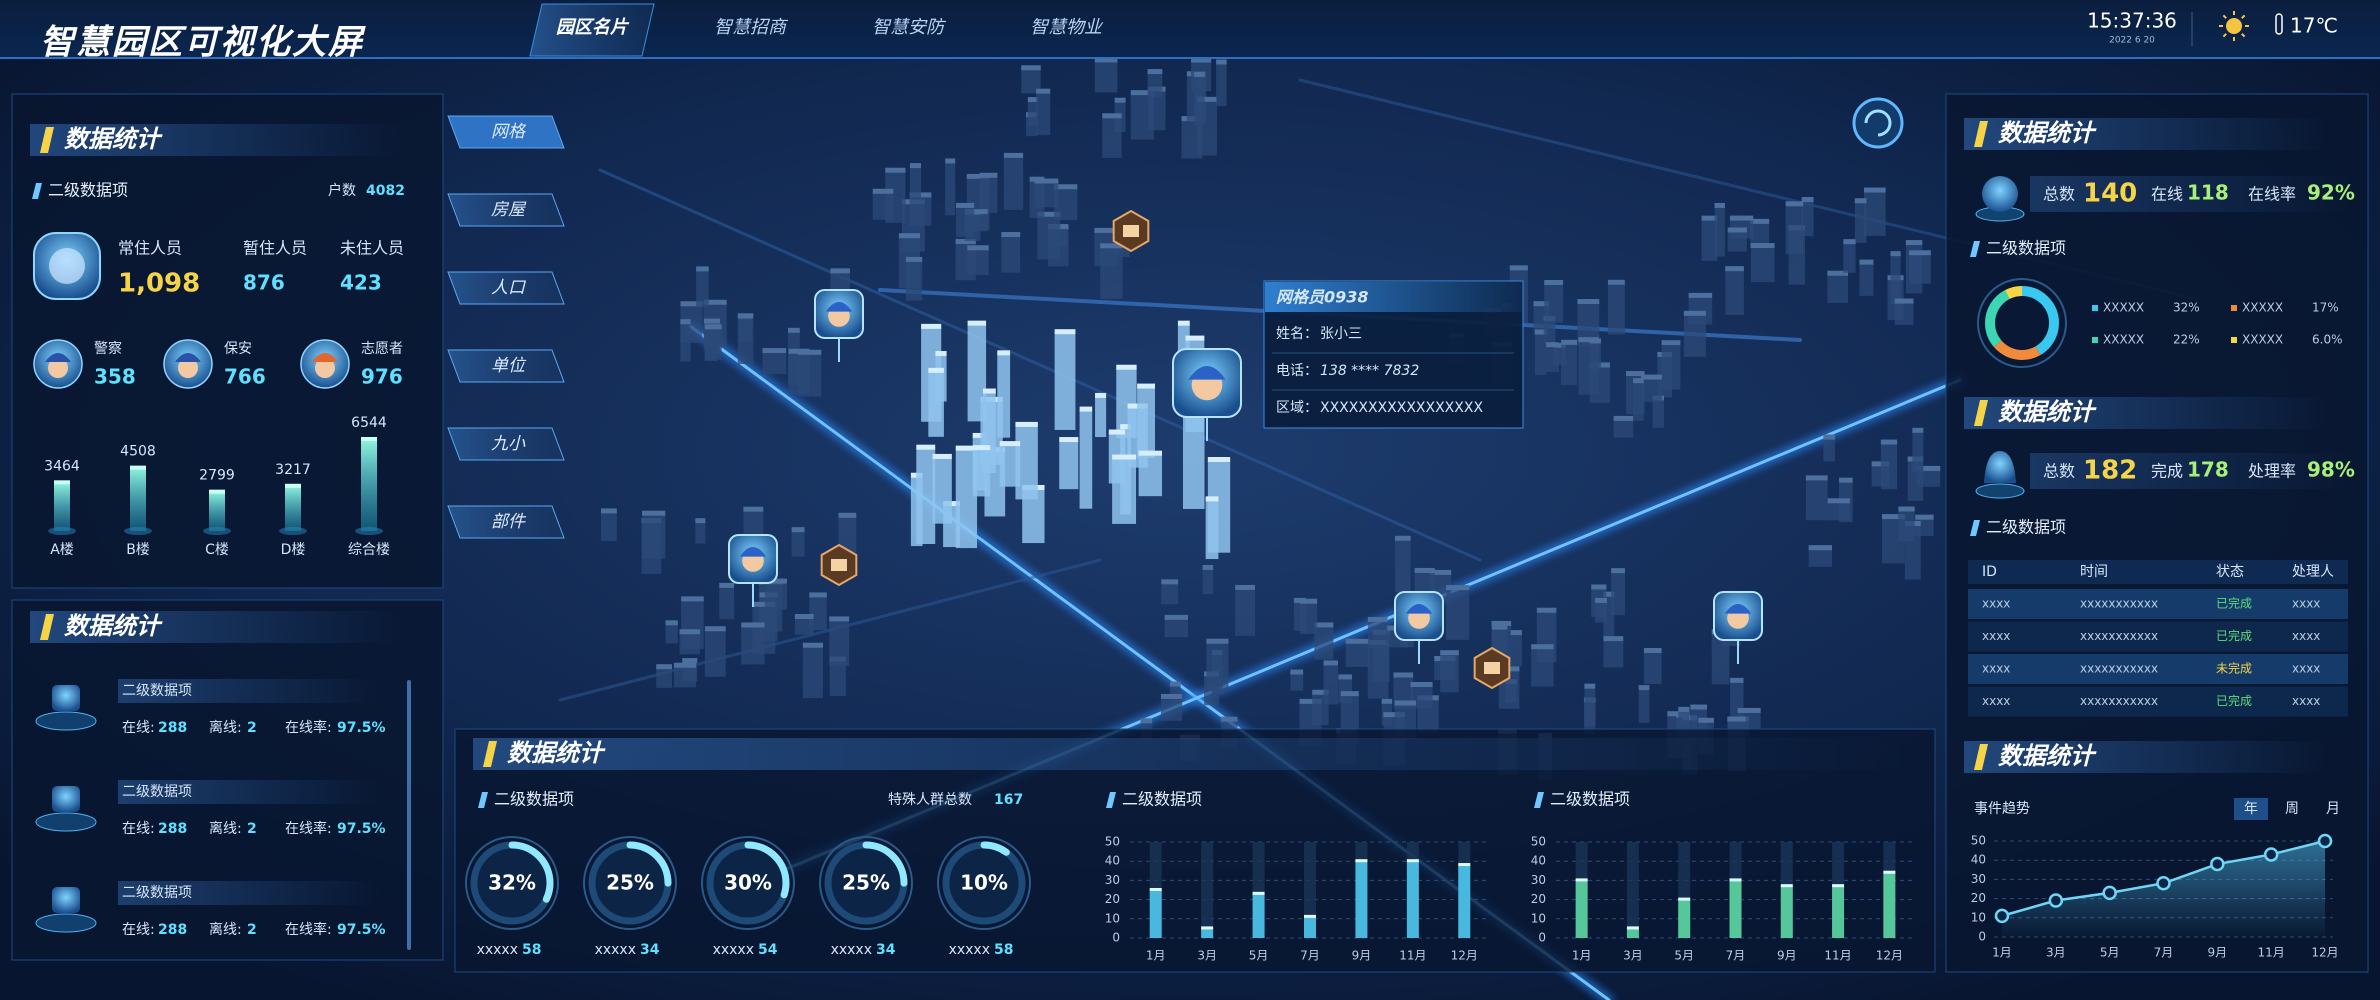  Describe the element at coordinates (2047, 412) in the screenshot. I see `section-title: 数据统计` at that location.